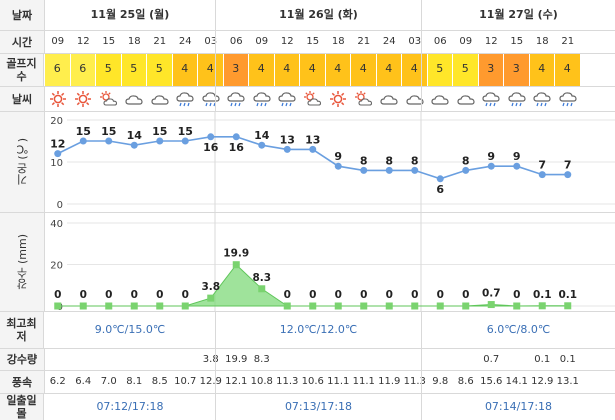 The width and height of the screenshot is (615, 420). What do you see at coordinates (307, 330) in the screenshot?
I see `minmax-row: 최고최저 9.0℃/15.0℃ 12.0℃/12.0℃ 6.0℃/8.0℃` at bounding box center [307, 330].